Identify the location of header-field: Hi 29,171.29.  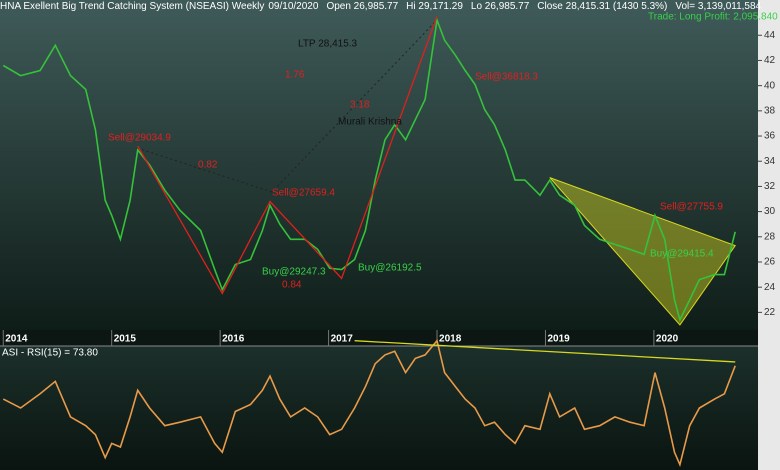
(434, 6).